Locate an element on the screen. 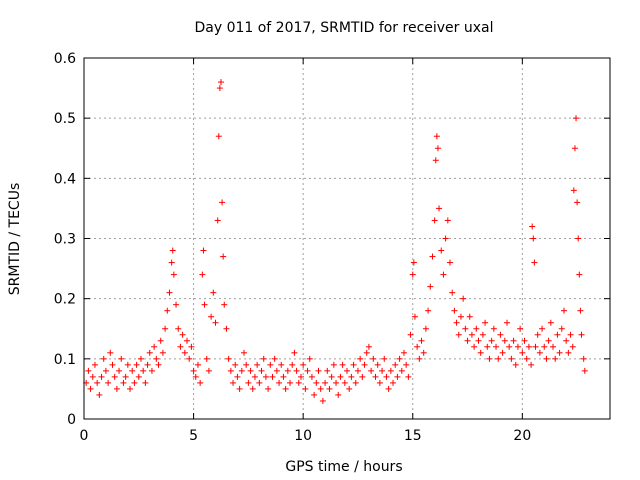 The image size is (640, 480). y-tick-label: 0.6 is located at coordinates (65, 59).